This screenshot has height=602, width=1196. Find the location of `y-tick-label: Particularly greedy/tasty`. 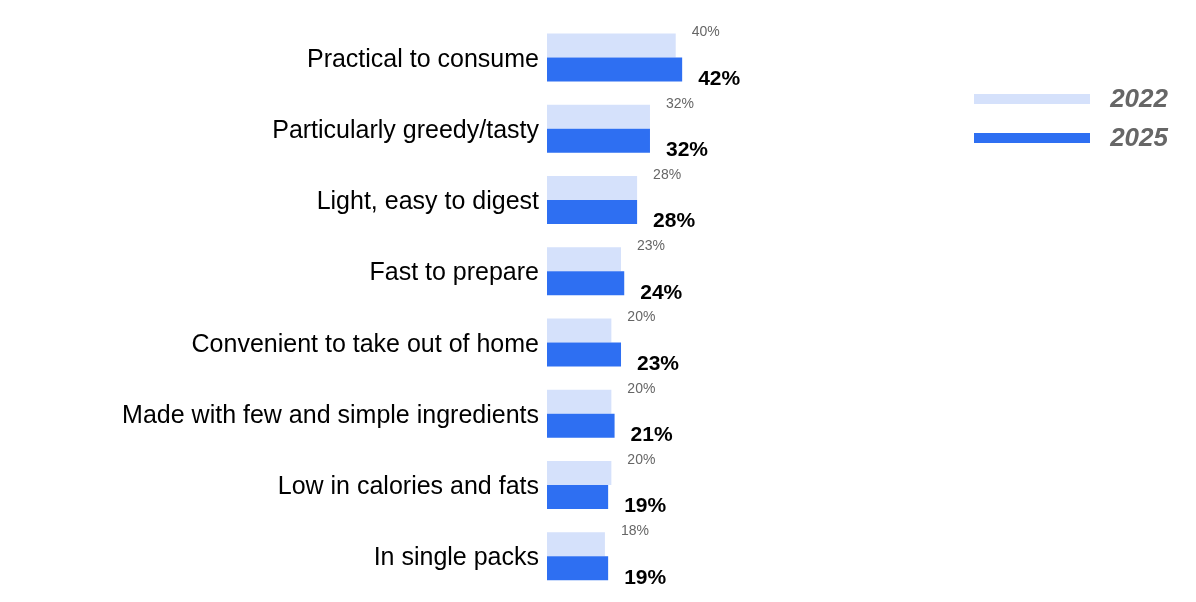

y-tick-label: Particularly greedy/tasty is located at coordinates (406, 128).